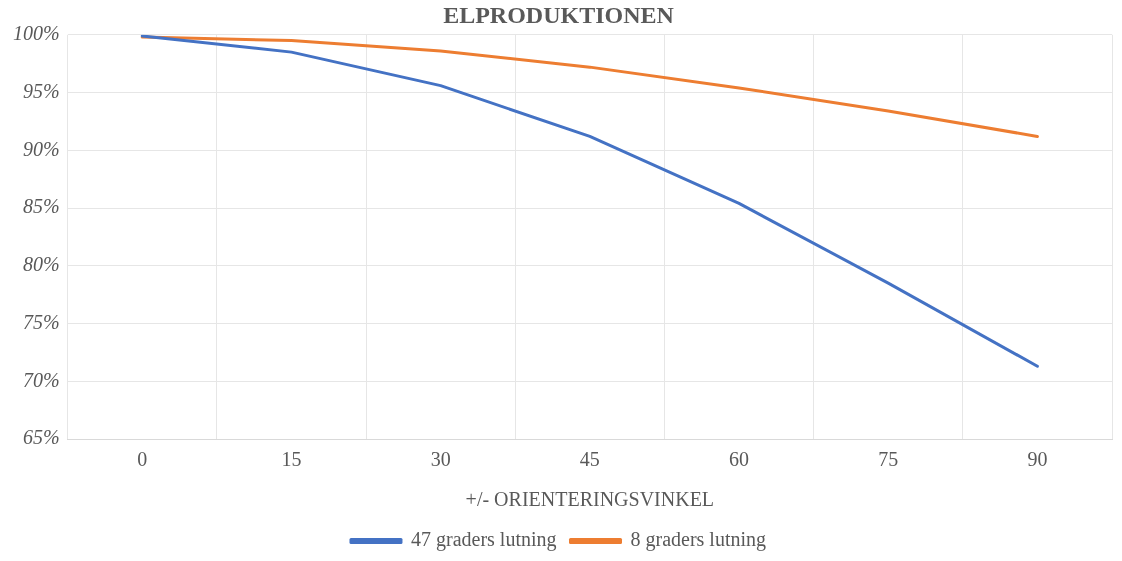  What do you see at coordinates (142, 459) in the screenshot?
I see `x-tick-label: 0` at bounding box center [142, 459].